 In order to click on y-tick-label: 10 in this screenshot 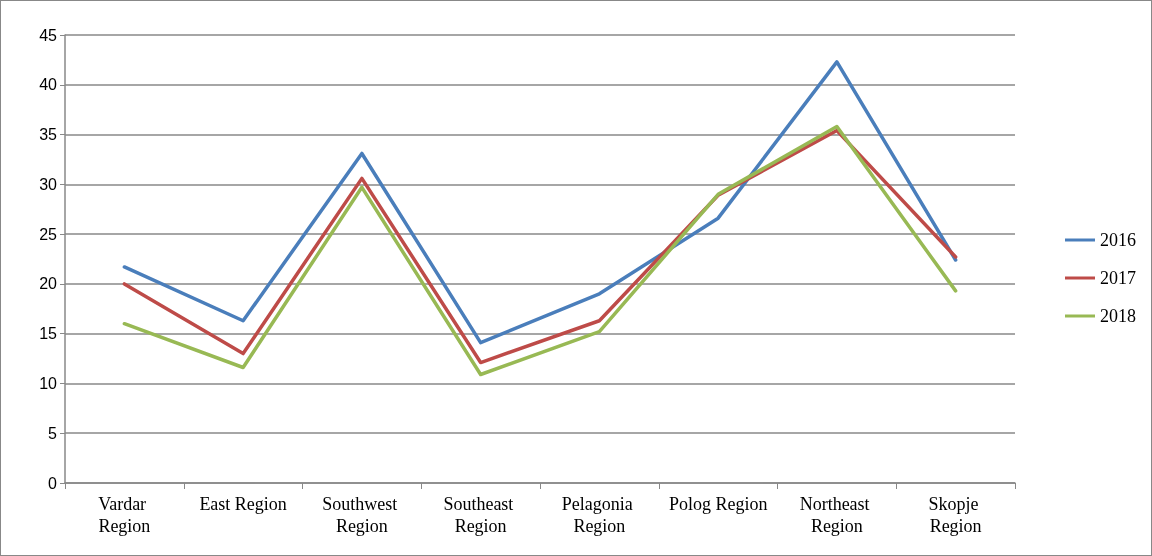, I will do `click(48, 383)`.